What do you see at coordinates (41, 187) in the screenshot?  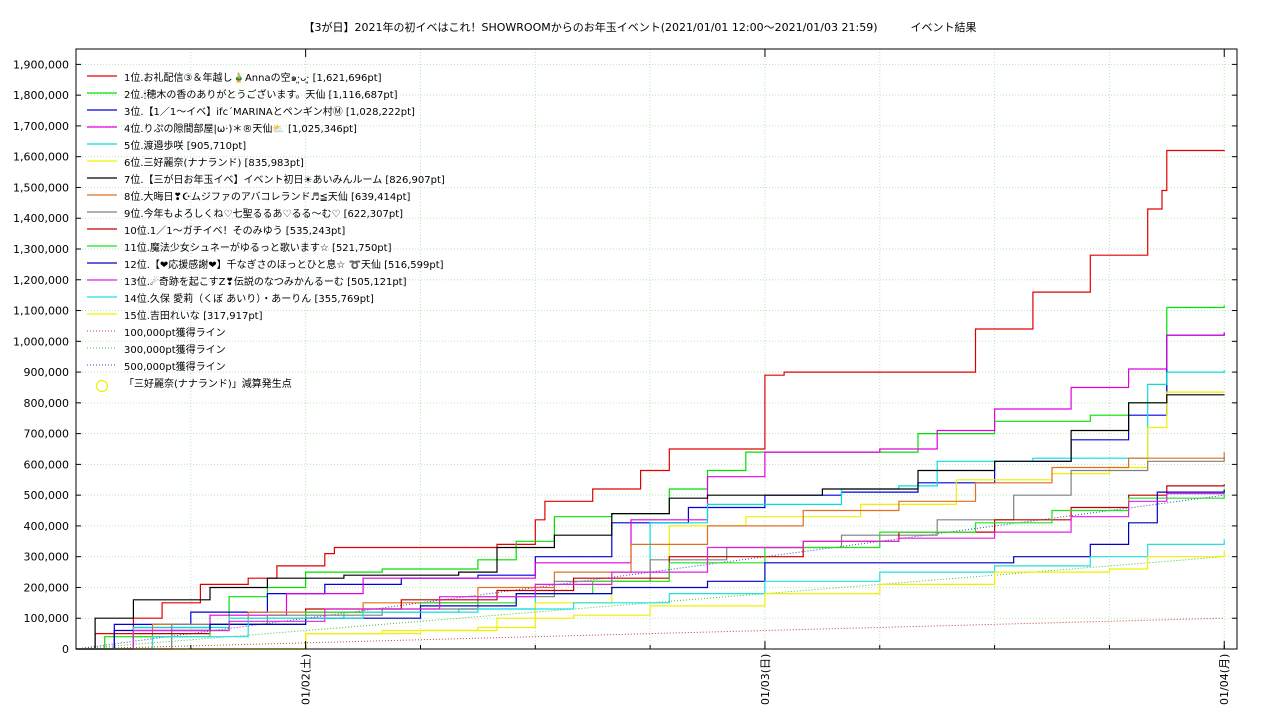 I see `y-tick-label: 1,500,000` at bounding box center [41, 187].